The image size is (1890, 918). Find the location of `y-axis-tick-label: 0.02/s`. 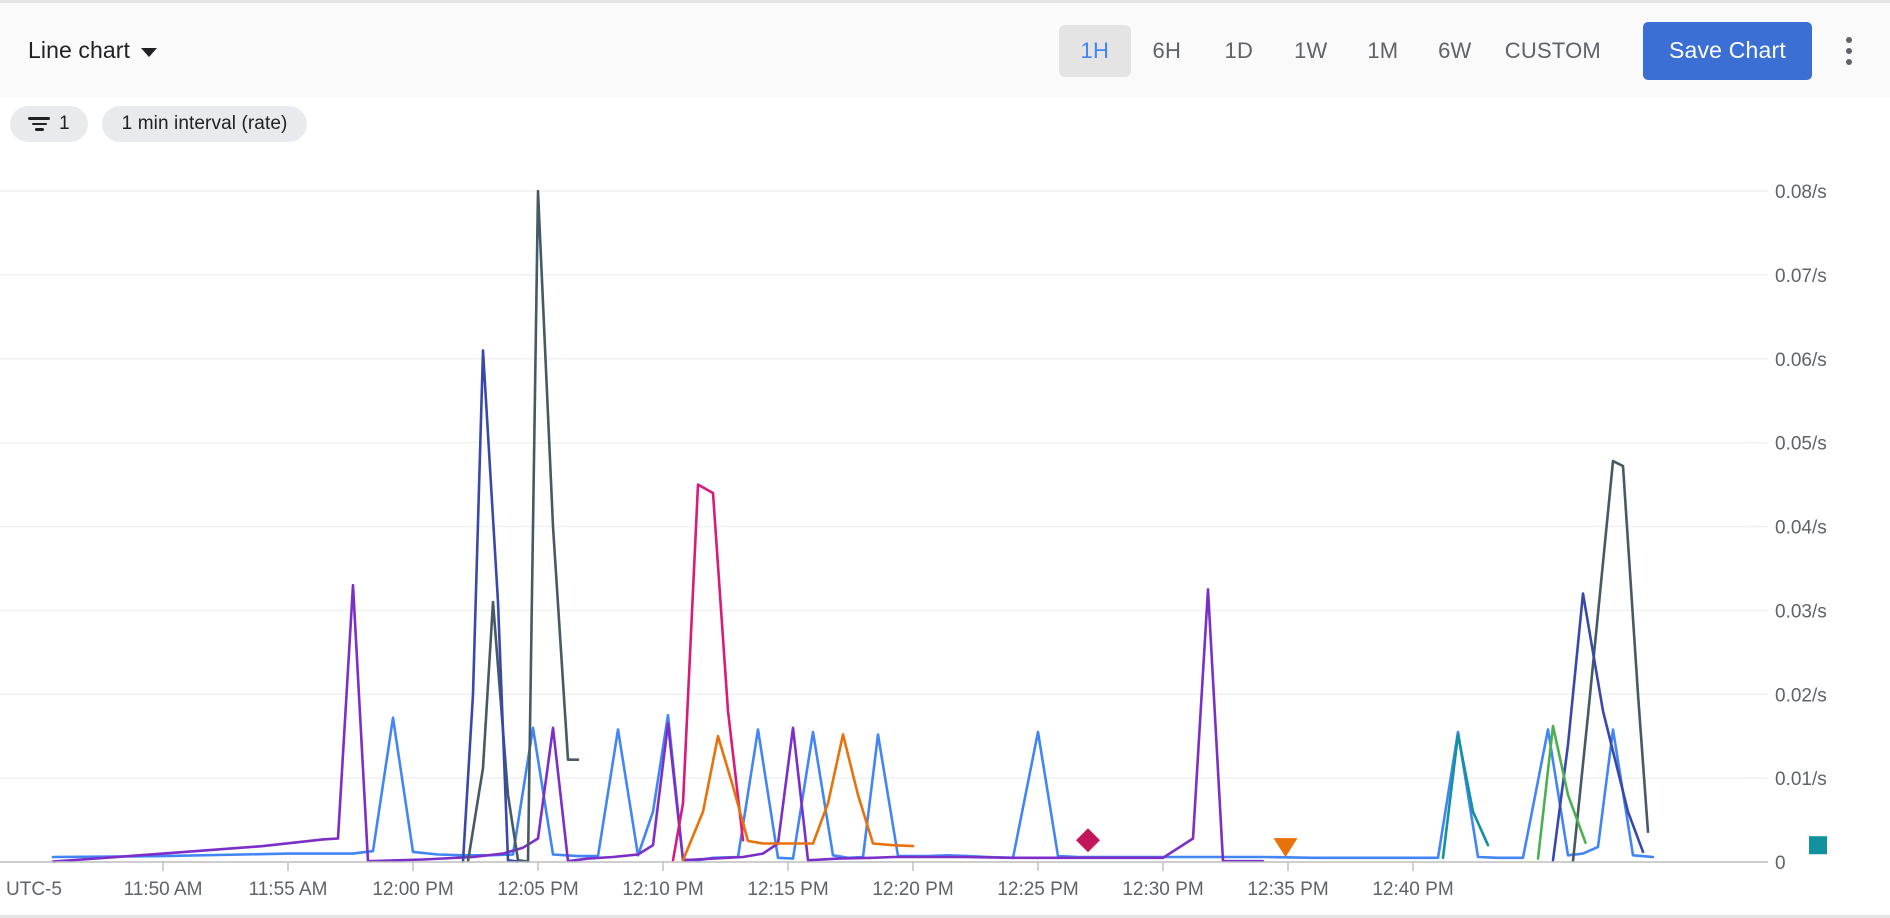

y-axis-tick-label: 0.02/s is located at coordinates (1801, 695).